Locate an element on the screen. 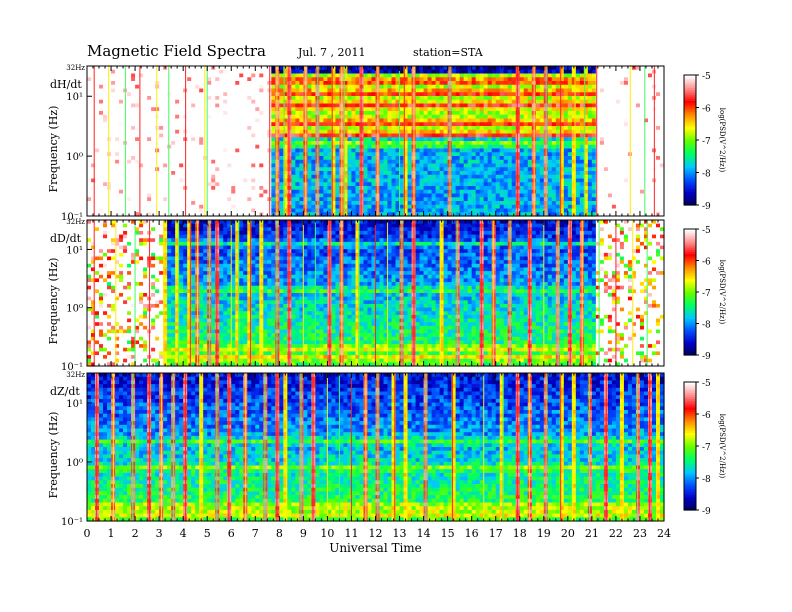  y-tick-label: 10⁻¹ is located at coordinates (72, 367).